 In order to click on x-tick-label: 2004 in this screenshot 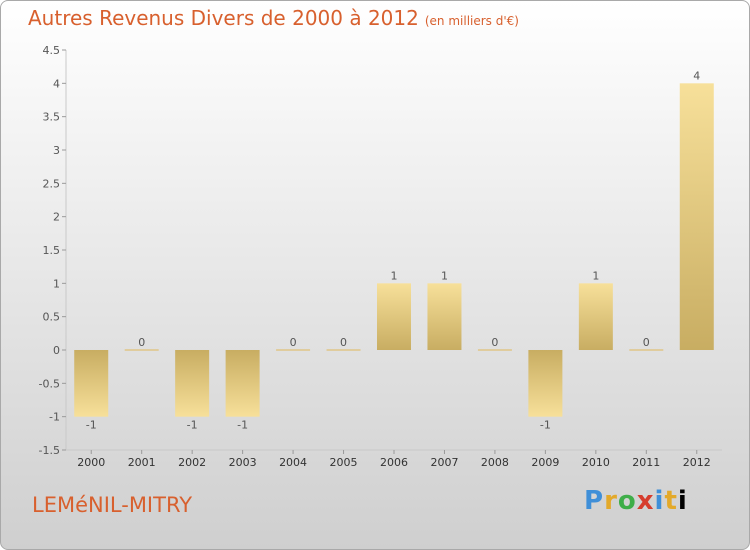, I will do `click(293, 462)`.